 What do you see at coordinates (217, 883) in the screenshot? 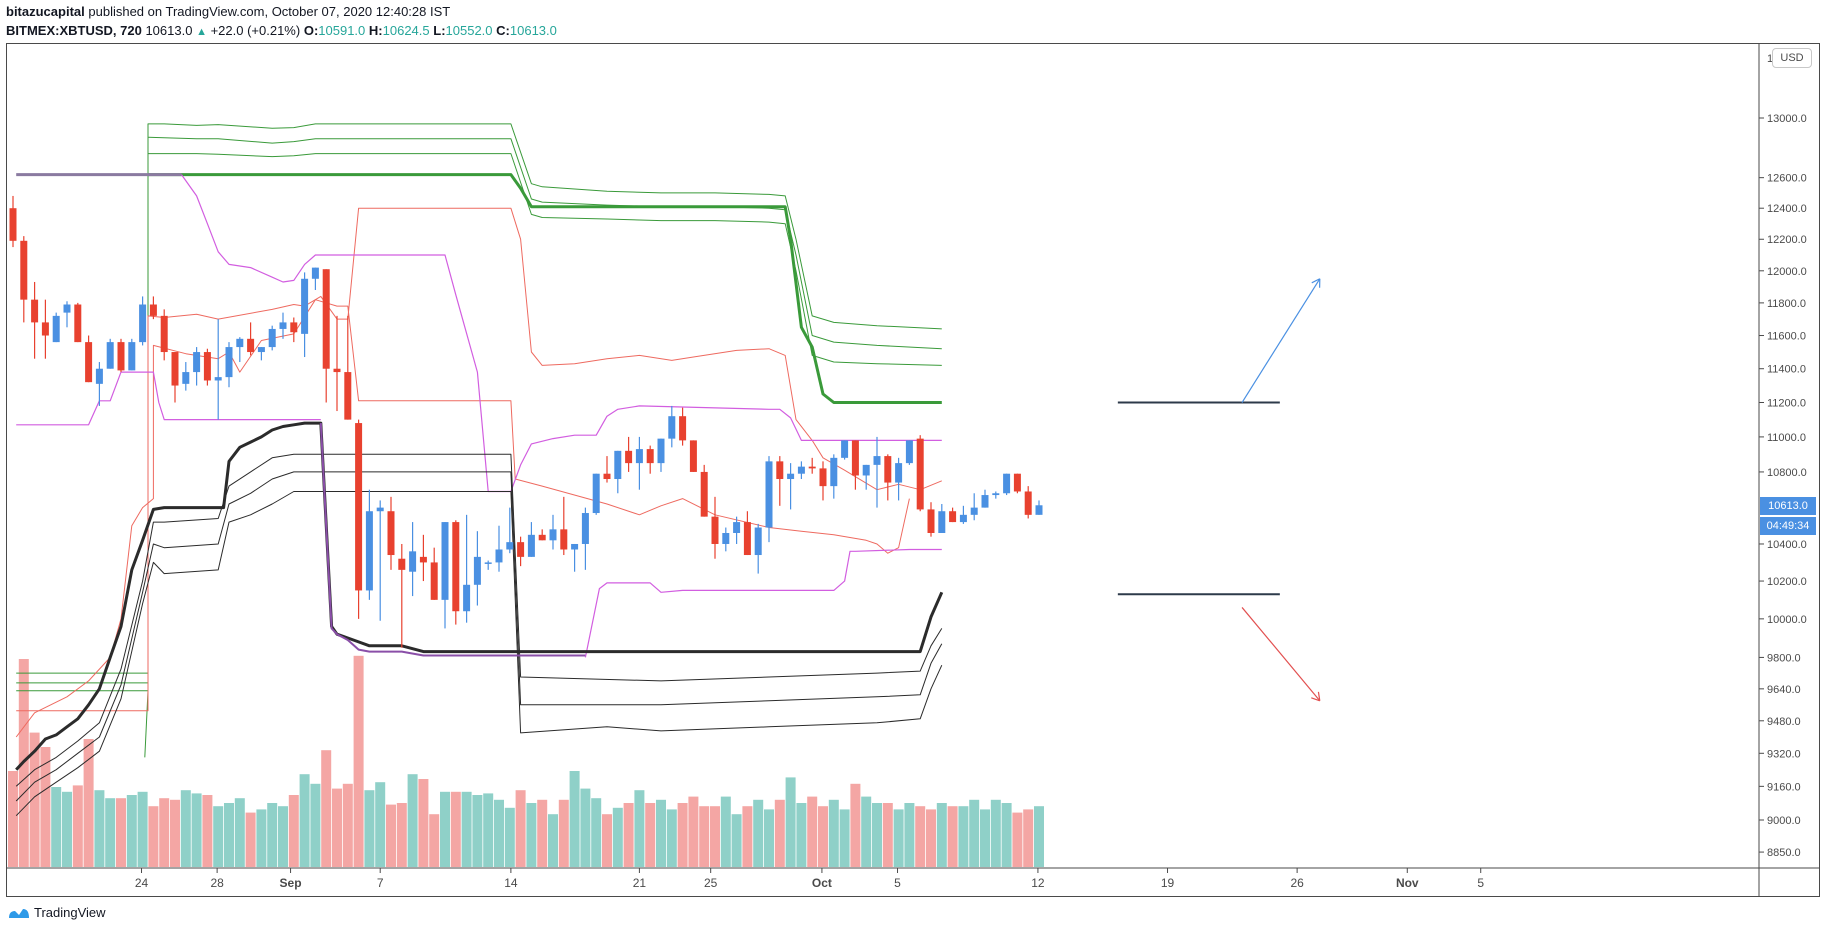
I see `time-tick-label: 28` at bounding box center [217, 883].